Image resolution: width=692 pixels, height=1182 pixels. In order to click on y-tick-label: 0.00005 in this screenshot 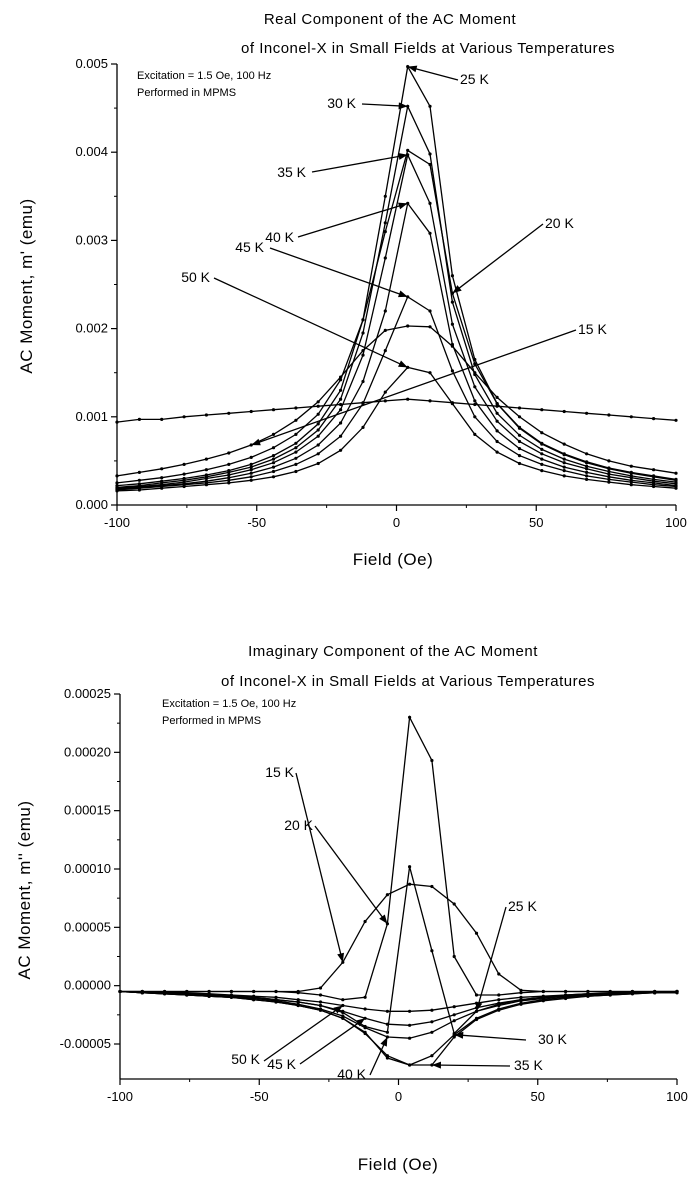, I will do `click(87, 926)`.